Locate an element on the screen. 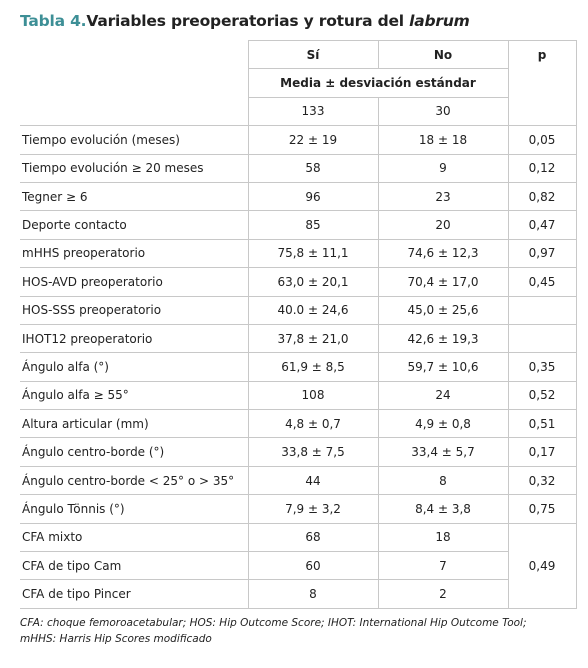 This screenshot has width=588, height=668. value-si: 4,8 ± 0,7 is located at coordinates (313, 424).